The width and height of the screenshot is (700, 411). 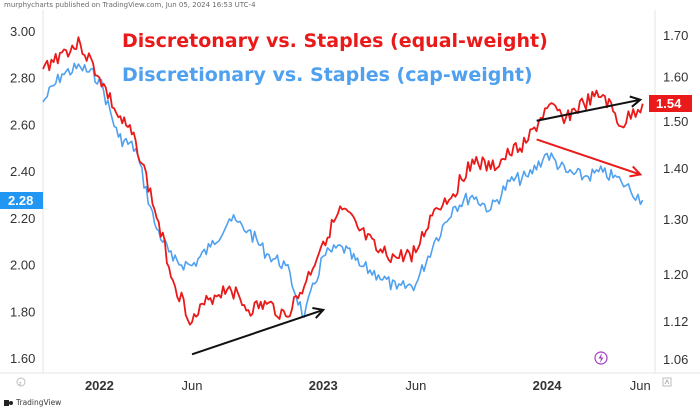 What do you see at coordinates (39, 402) in the screenshot?
I see `tradingview-logo-text: TradingView` at bounding box center [39, 402].